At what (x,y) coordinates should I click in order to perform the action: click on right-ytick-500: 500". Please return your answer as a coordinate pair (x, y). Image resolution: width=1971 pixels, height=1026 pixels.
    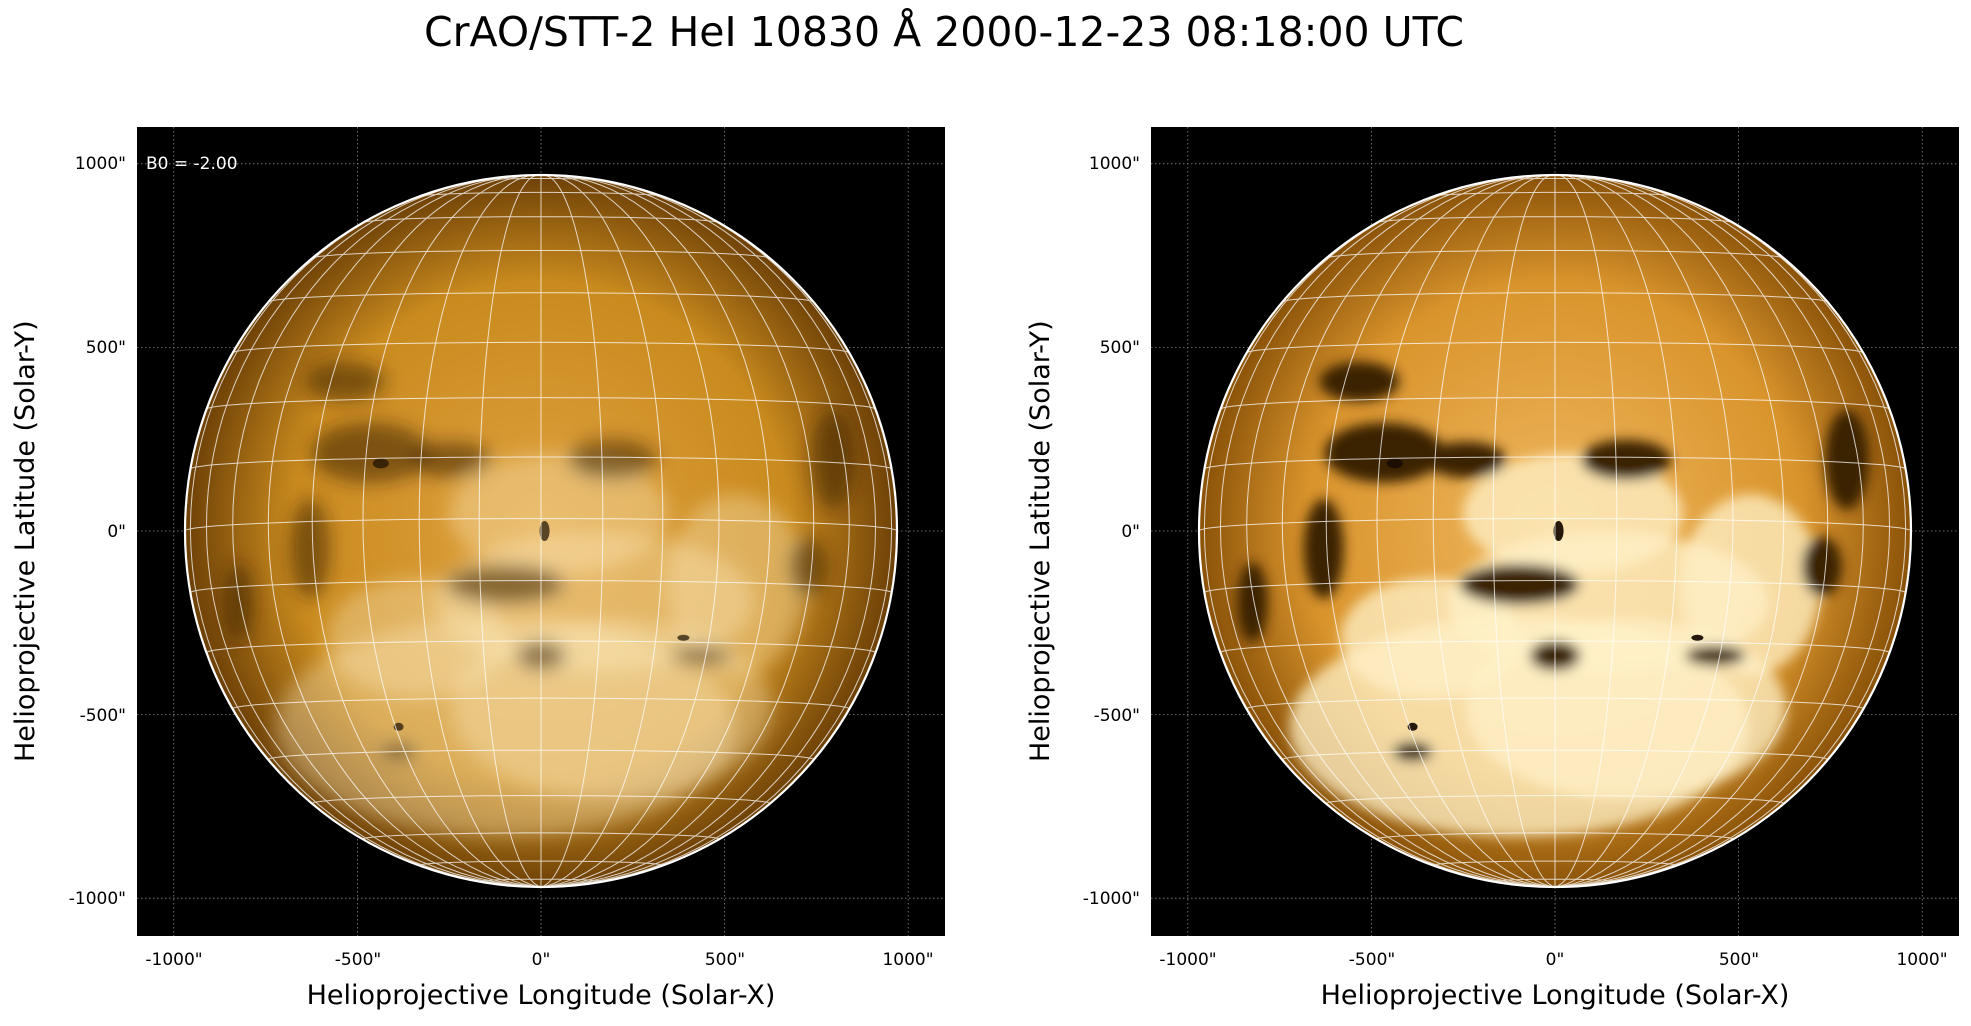
    Looking at the image, I should click on (1119, 348).